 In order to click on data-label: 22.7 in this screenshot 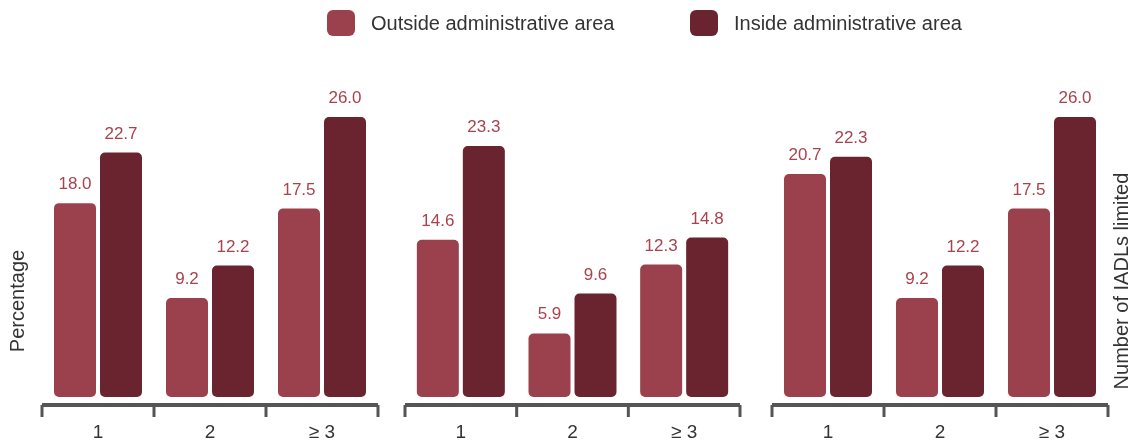, I will do `click(121, 133)`.